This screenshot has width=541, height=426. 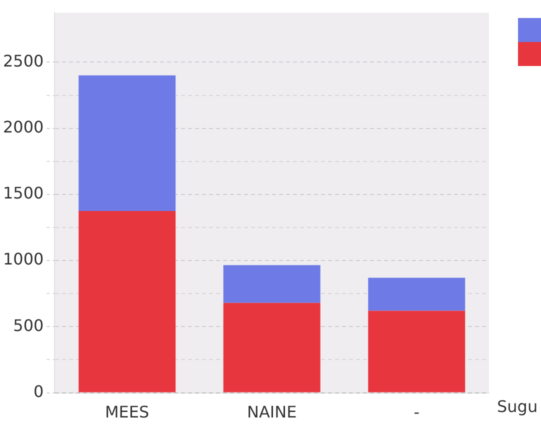 What do you see at coordinates (417, 412) in the screenshot?
I see `x-tick-label: -` at bounding box center [417, 412].